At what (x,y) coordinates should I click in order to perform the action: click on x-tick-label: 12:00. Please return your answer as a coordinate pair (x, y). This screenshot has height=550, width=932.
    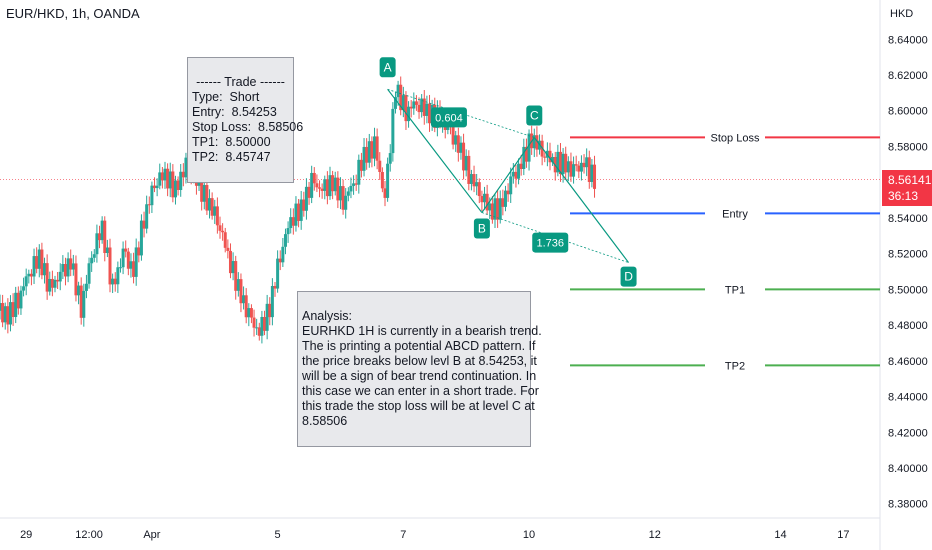
    Looking at the image, I should click on (89, 535).